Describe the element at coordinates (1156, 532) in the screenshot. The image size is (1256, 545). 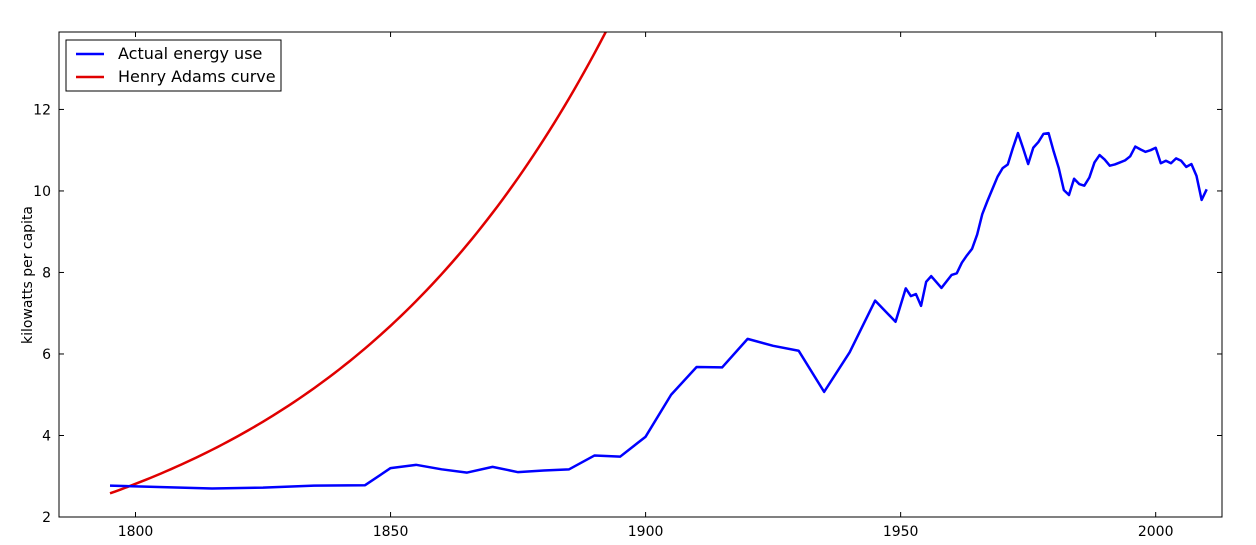
I see `x-tick-label: 2000` at that location.